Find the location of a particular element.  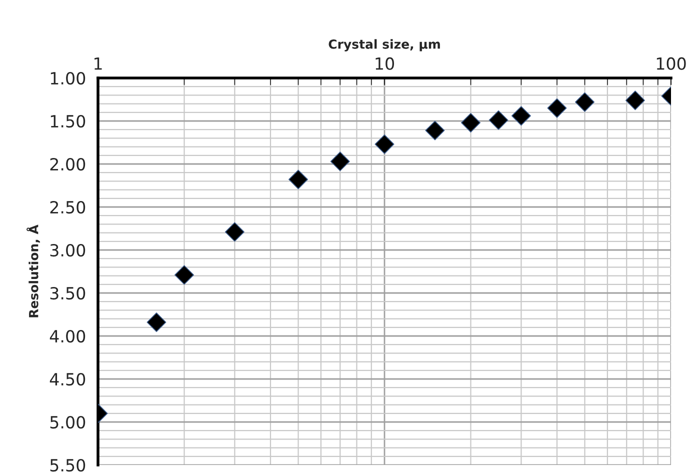

y-tick-label: 1.50 is located at coordinates (68, 121).